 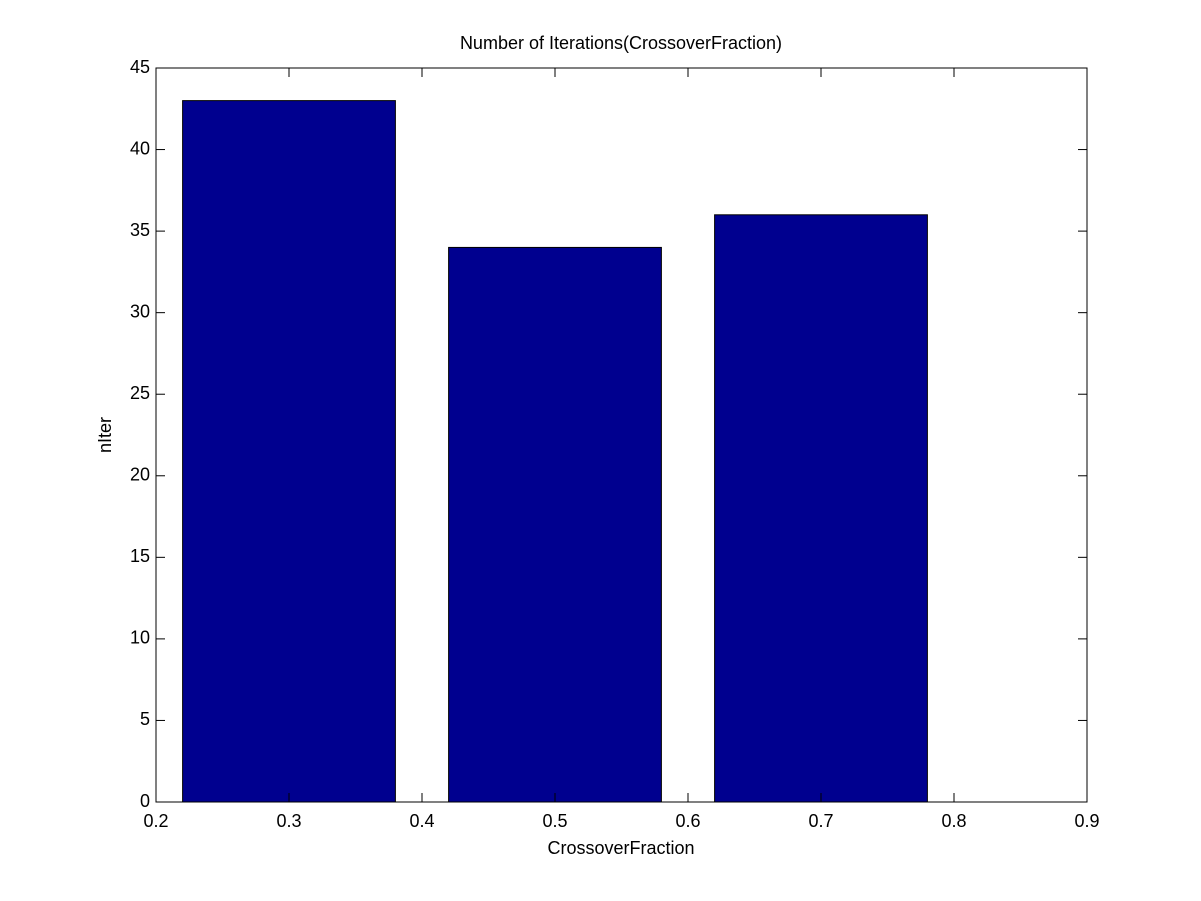 I want to click on chart-title: Number of Iterations(CrossoverFraction), so click(x=621, y=43).